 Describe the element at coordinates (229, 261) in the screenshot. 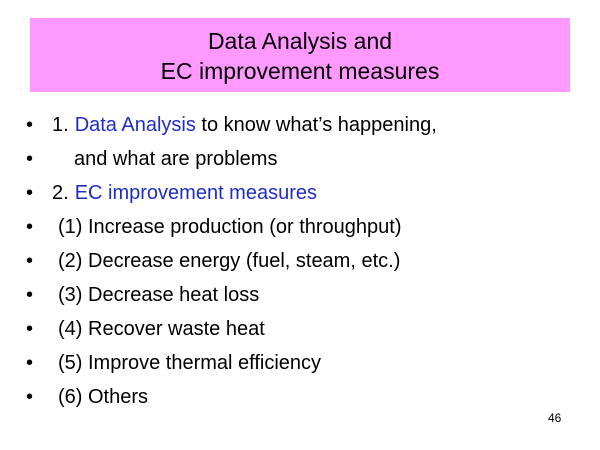

I see `bullet-text: (2) Decrease energy (fuel, steam, etc.)` at that location.